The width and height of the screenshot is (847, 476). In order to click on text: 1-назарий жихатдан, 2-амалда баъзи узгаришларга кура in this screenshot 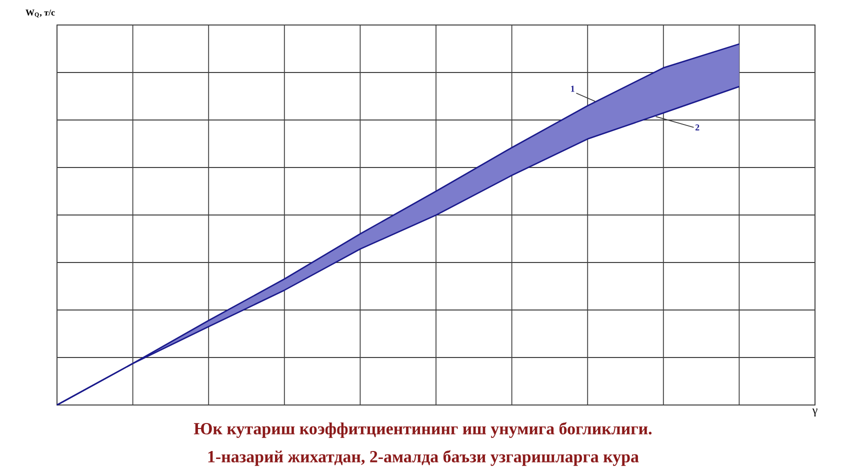, I will do `click(423, 458)`.